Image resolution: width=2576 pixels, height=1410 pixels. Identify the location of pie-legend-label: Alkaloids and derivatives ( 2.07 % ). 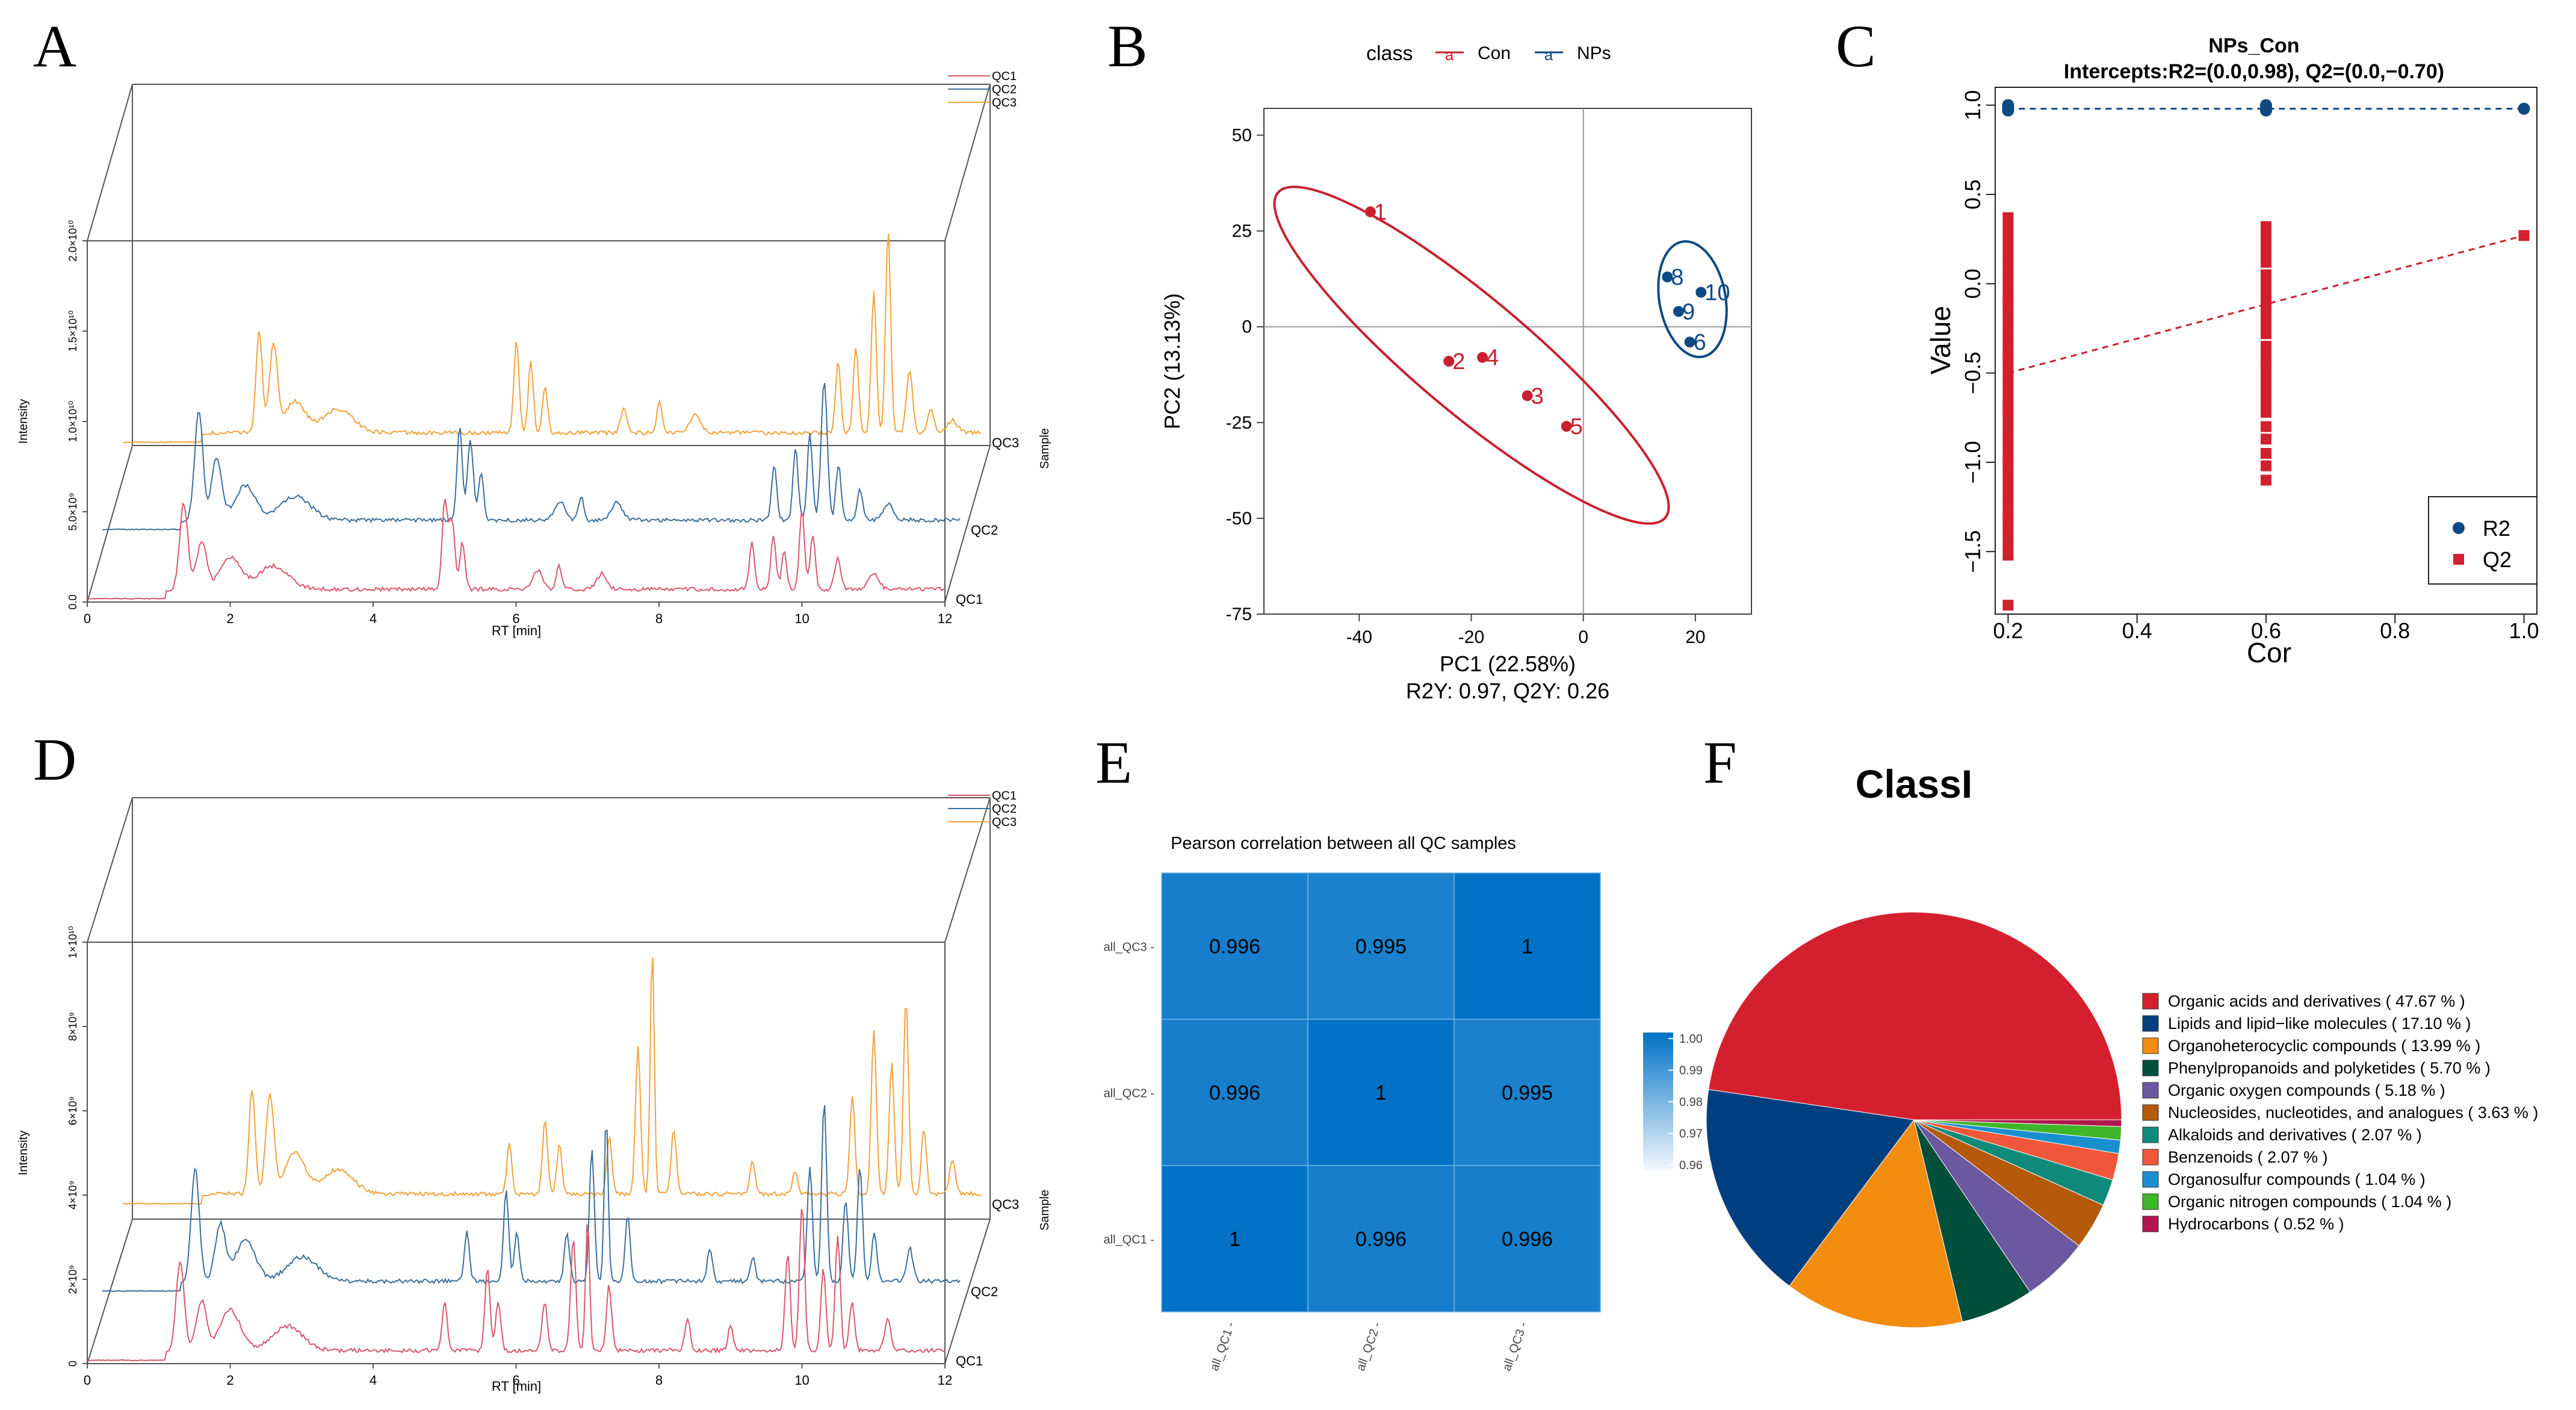
(2295, 1135).